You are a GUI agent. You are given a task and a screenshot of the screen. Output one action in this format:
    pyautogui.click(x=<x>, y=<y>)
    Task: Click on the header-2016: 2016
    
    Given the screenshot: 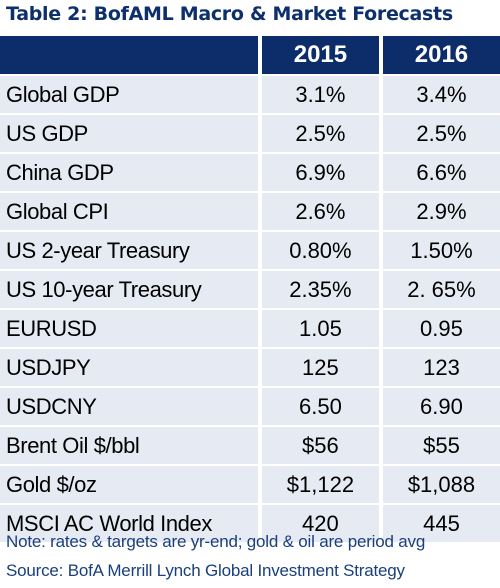 What is the action you would take?
    pyautogui.click(x=441, y=55)
    